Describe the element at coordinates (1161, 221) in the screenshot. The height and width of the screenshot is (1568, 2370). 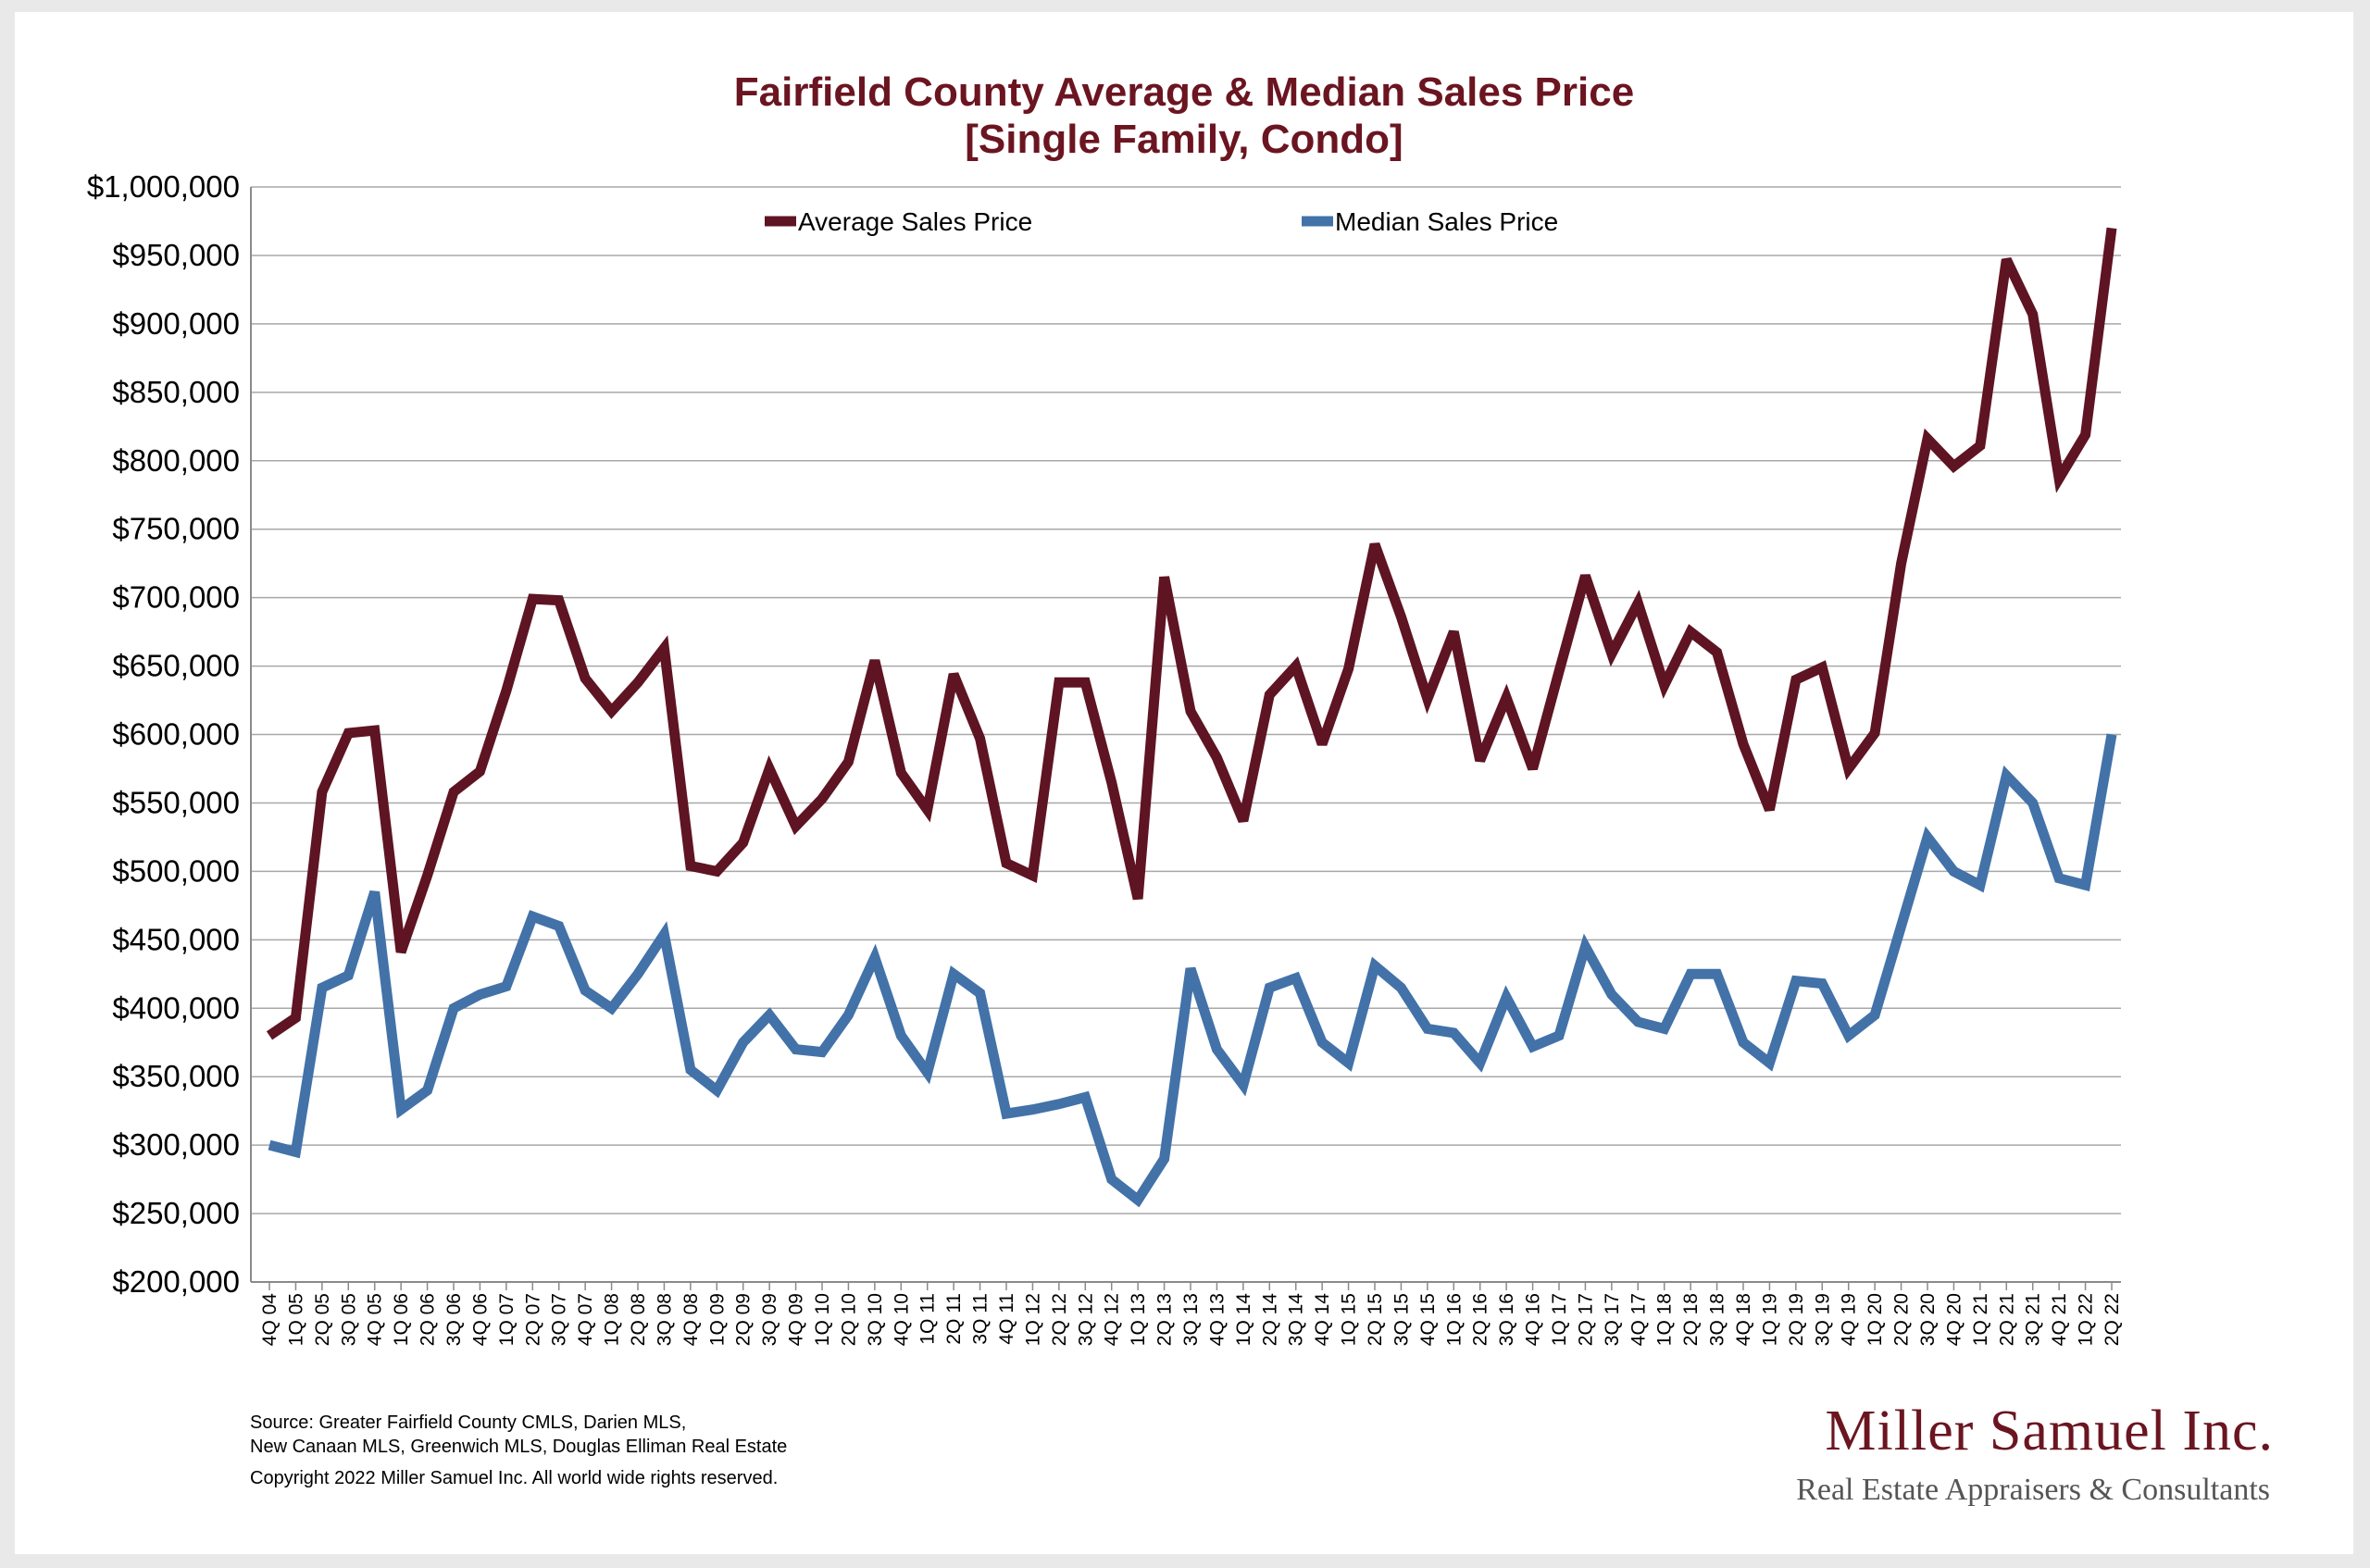
I see `legend: Average Sales Price Median Sales Price` at that location.